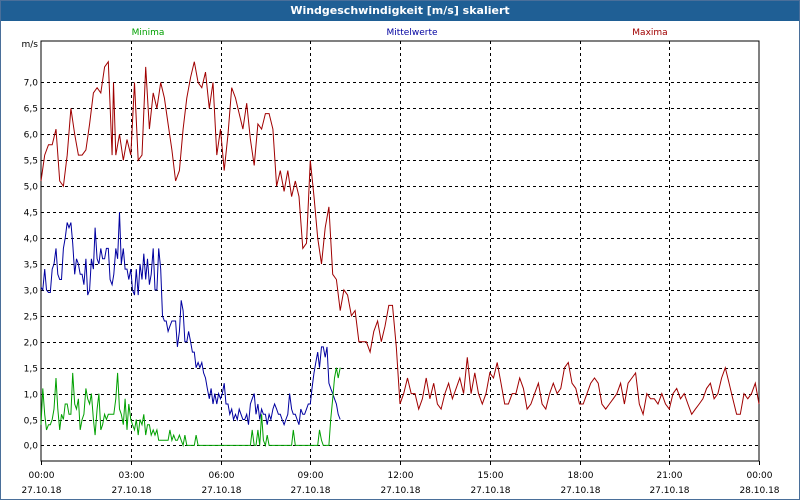 The width and height of the screenshot is (800, 501). What do you see at coordinates (31, 188) in the screenshot?
I see `y-tick-label: 5,0` at bounding box center [31, 188].